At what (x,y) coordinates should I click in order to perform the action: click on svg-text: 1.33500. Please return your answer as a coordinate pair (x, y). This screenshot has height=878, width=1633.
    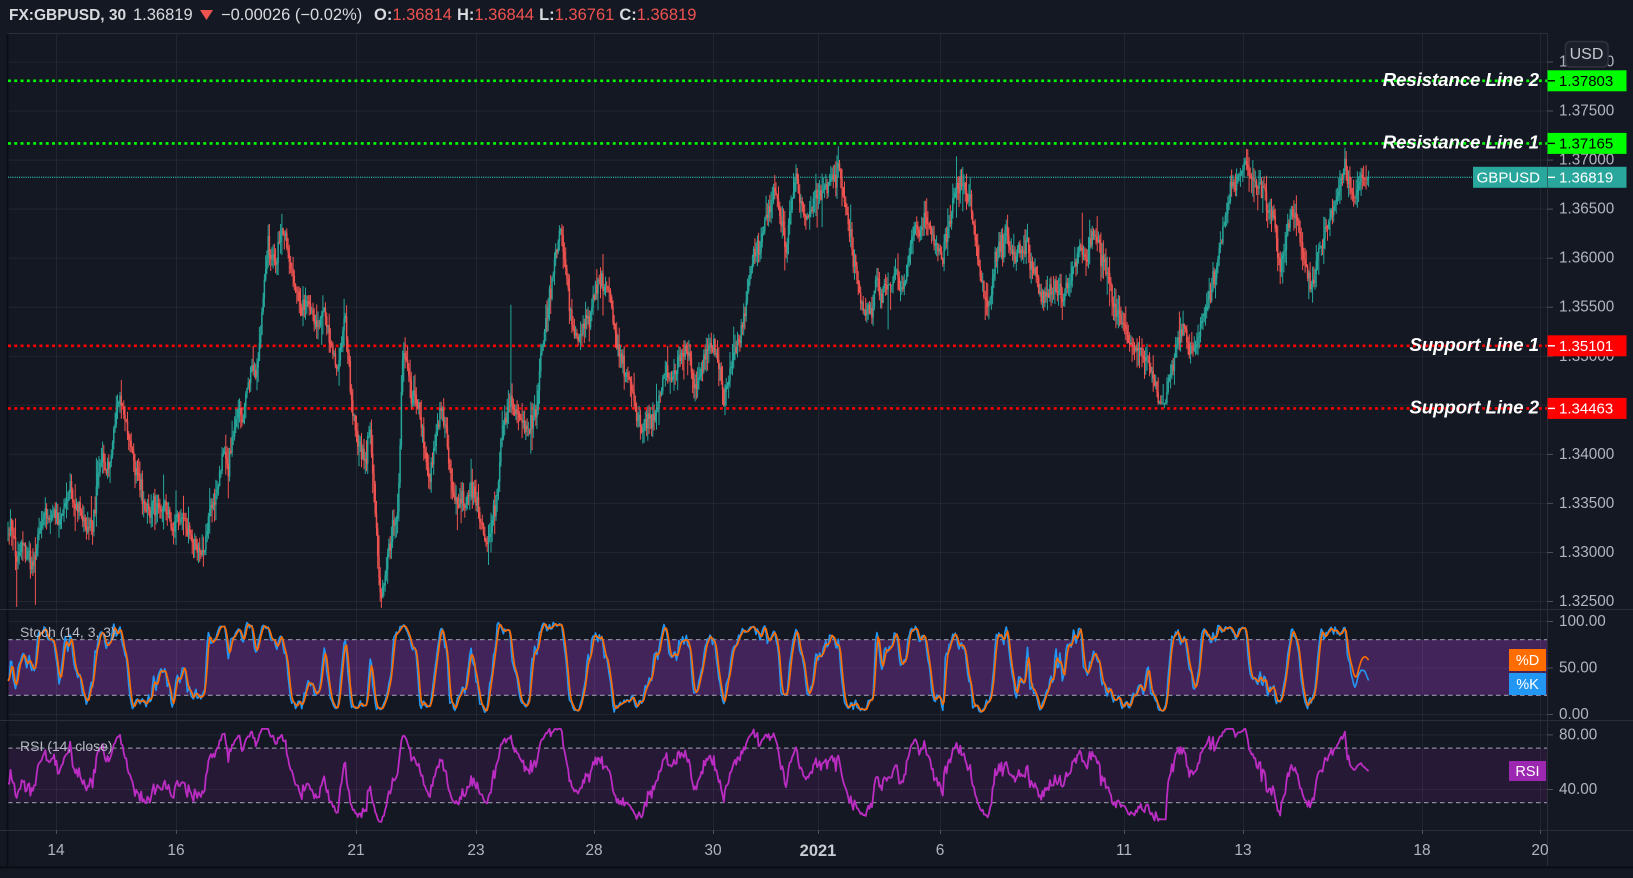
    Looking at the image, I should click on (1586, 503).